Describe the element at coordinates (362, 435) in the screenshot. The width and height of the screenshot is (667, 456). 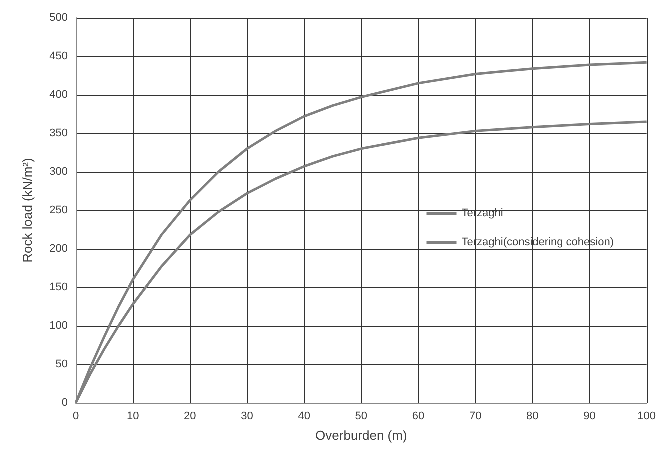
I see `x-axis-title: Overburden (m)` at that location.